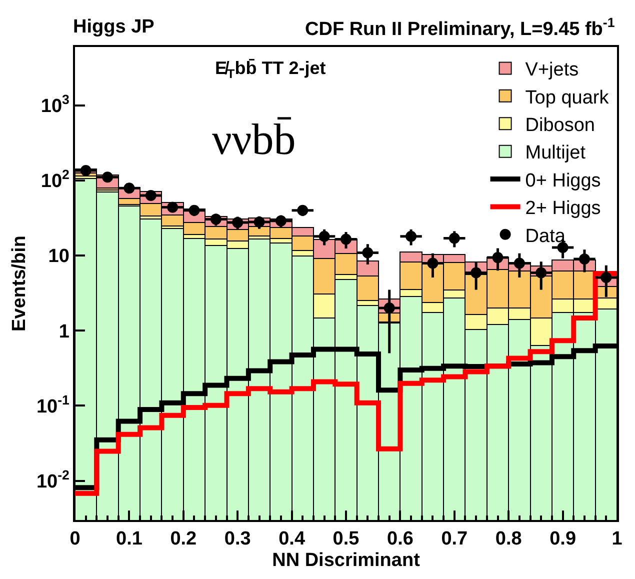 The width and height of the screenshot is (635, 579). I want to click on y-tick-label: 10$^{3}$, so click(55, 105).